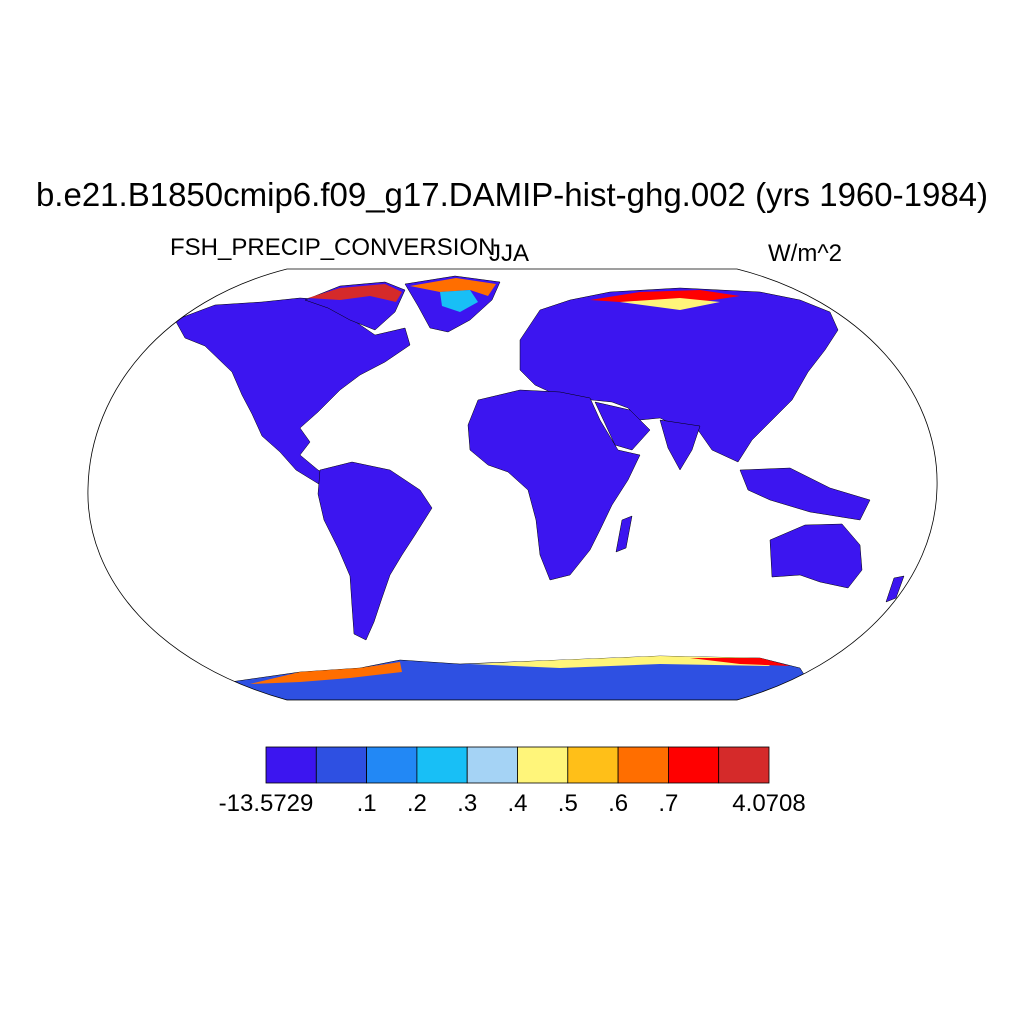 This screenshot has height=1024, width=1024. Describe the element at coordinates (618, 803) in the screenshot. I see `colorbar-tick-label: .6` at that location.